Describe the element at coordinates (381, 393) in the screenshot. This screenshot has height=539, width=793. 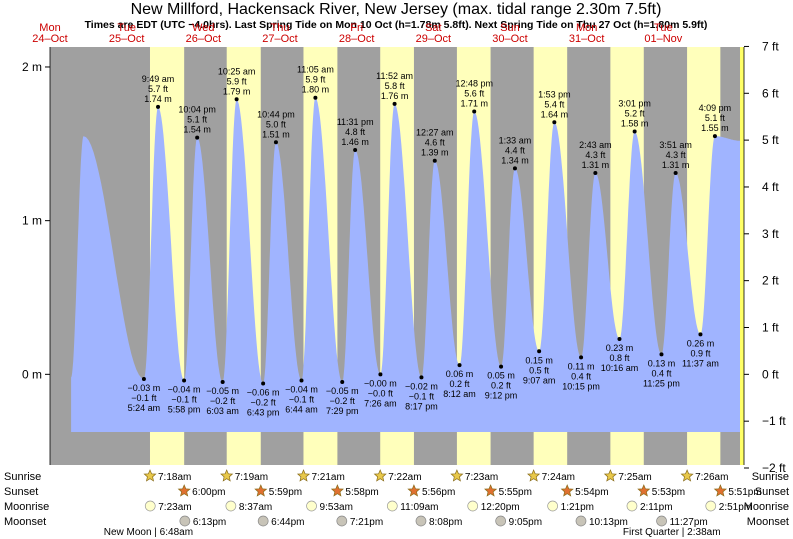
I see `low-tide-feet: −0.0 ft` at that location.